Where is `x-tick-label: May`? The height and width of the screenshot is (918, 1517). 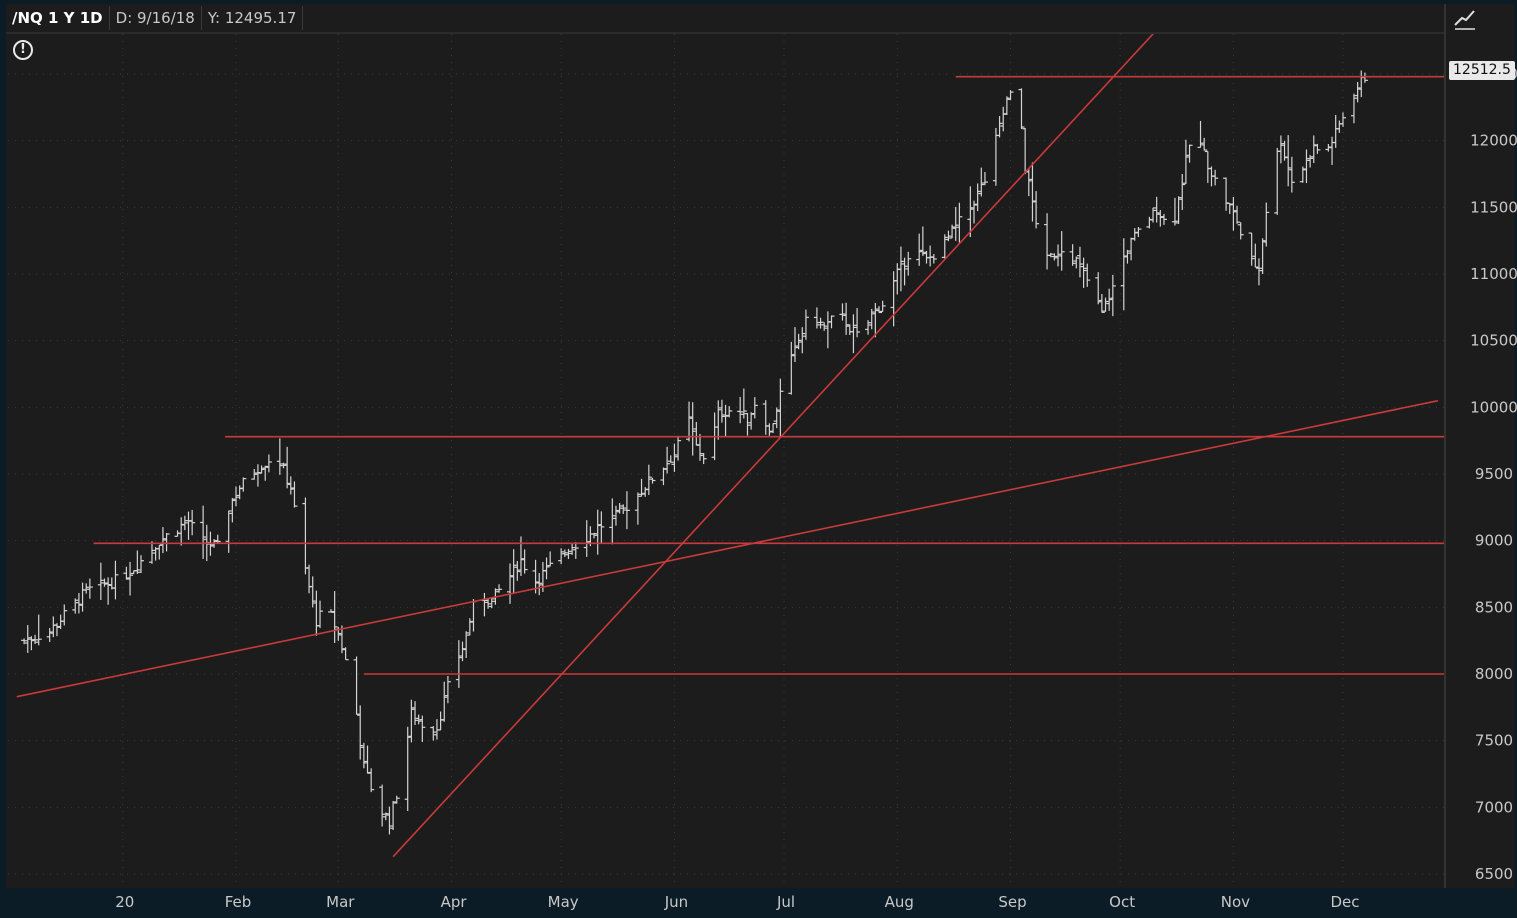 x-tick-label: May is located at coordinates (563, 902).